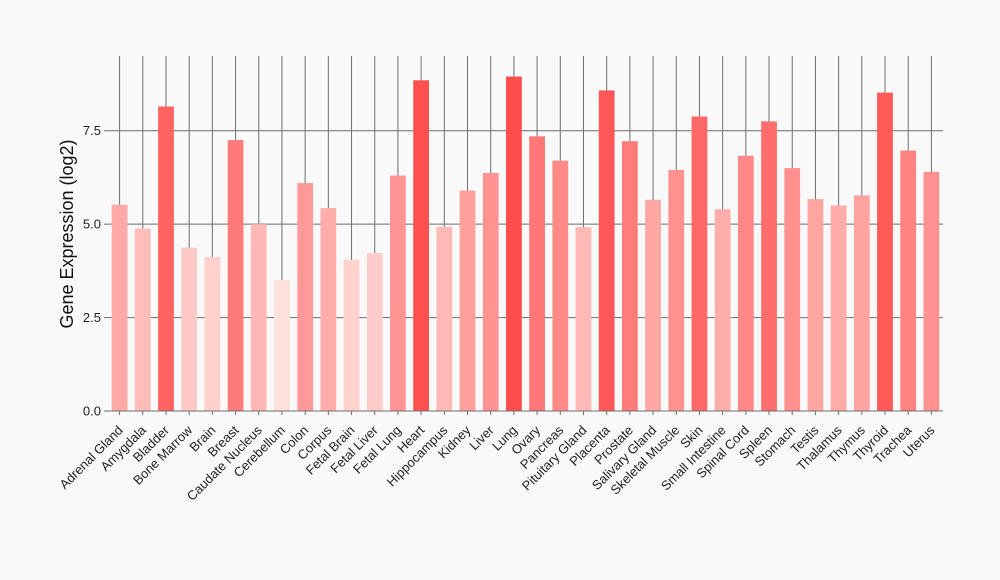  I want to click on bar-corpus, so click(328, 309).